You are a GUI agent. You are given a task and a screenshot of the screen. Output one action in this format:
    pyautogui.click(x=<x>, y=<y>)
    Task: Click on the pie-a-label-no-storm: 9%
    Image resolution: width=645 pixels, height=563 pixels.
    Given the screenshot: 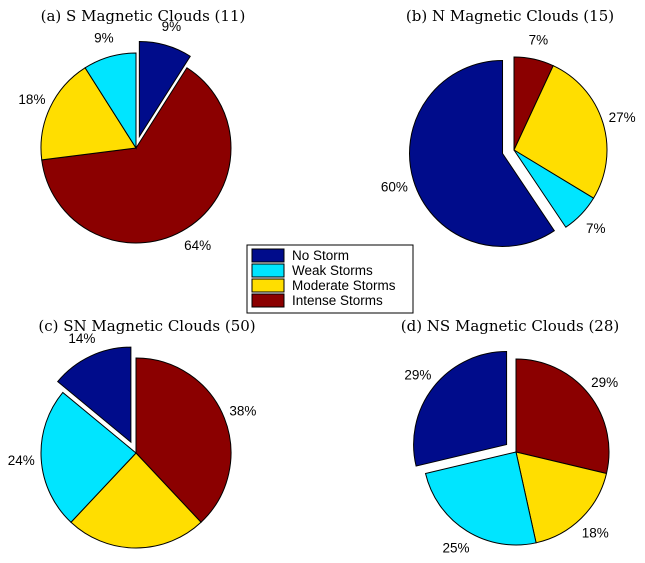 What is the action you would take?
    pyautogui.click(x=172, y=26)
    